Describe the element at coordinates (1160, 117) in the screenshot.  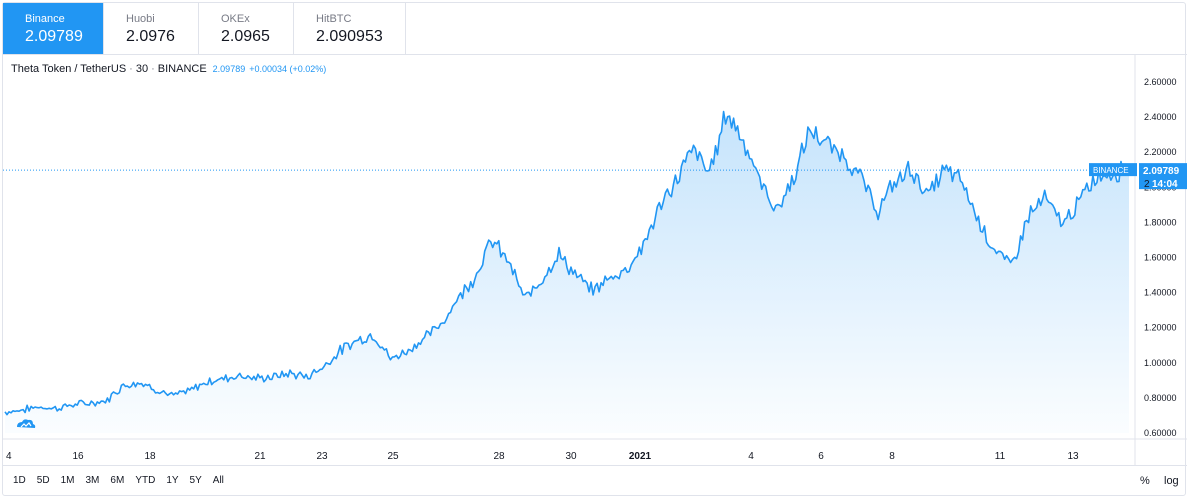
I see `y-tick-label: 2.40000` at that location.